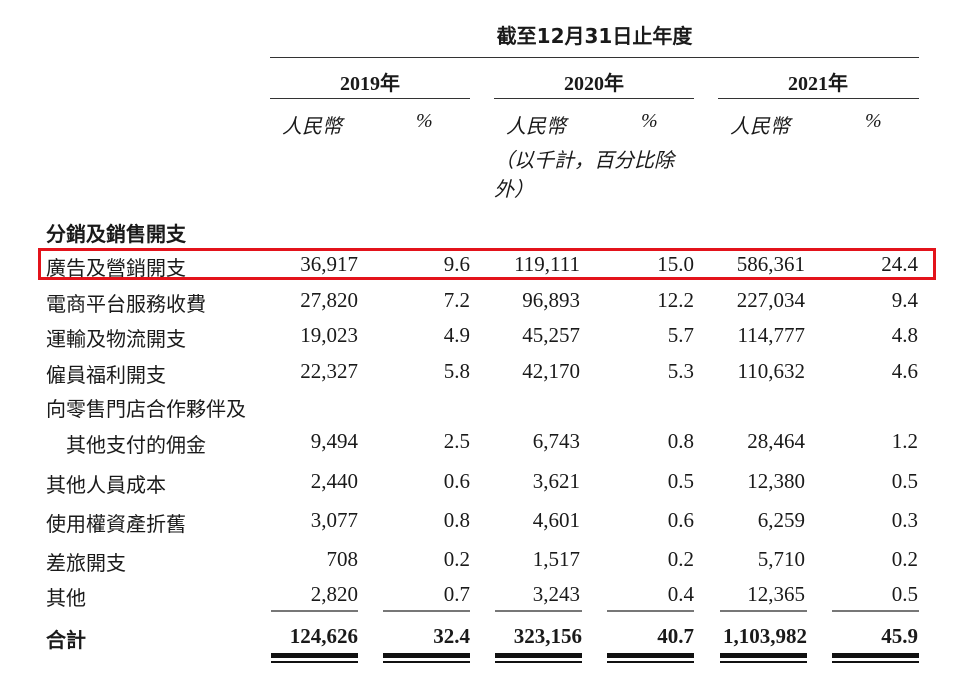 The width and height of the screenshot is (975, 687). I want to click on cell-2019-rmb: 27,820, so click(329, 300).